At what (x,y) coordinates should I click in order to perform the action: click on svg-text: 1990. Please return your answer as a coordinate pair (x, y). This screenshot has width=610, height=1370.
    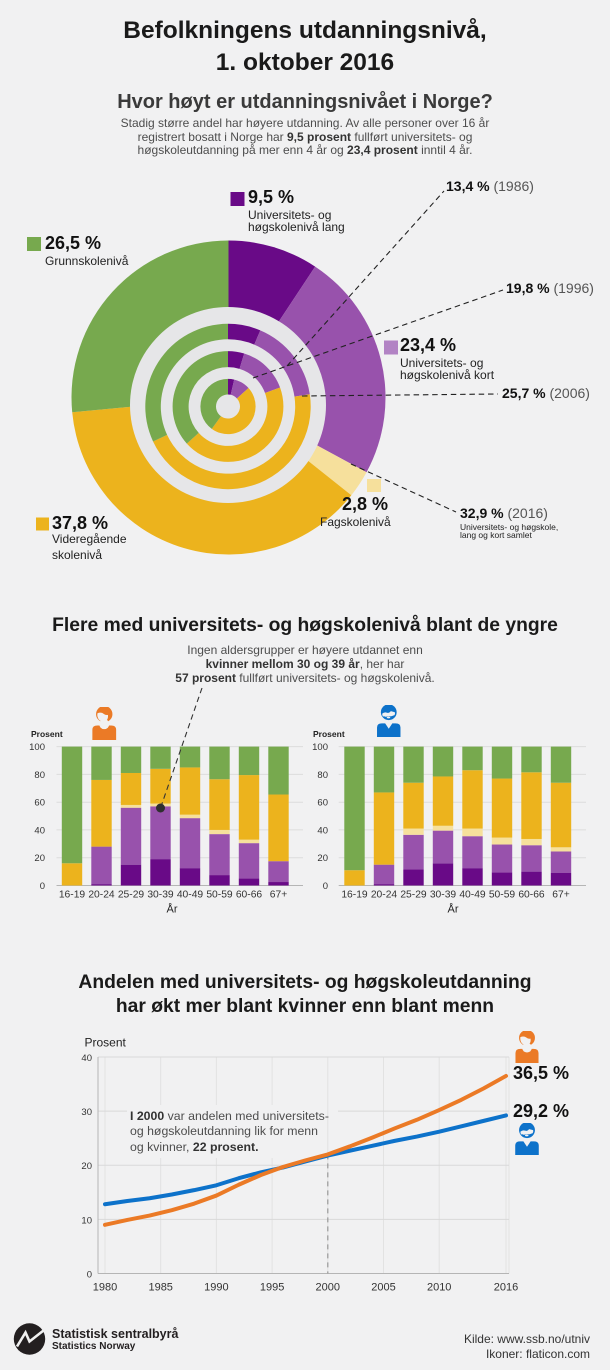
    Looking at the image, I should click on (216, 1288).